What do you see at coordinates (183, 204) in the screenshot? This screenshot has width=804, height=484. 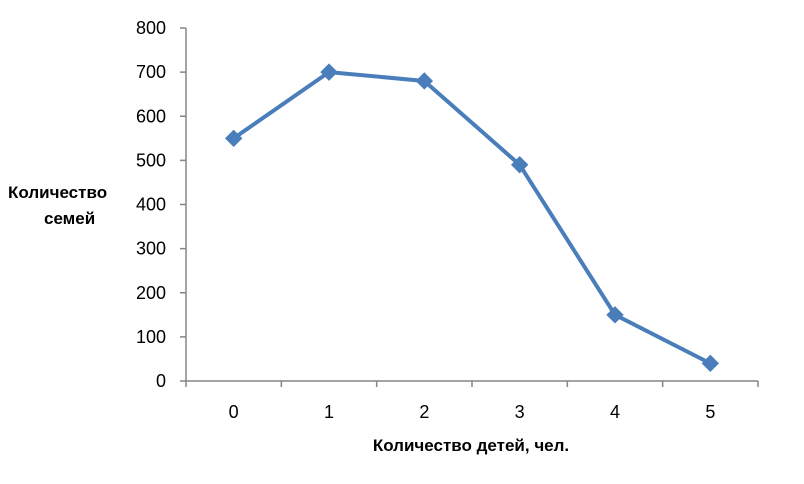 I see `y-axis-ticks` at bounding box center [183, 204].